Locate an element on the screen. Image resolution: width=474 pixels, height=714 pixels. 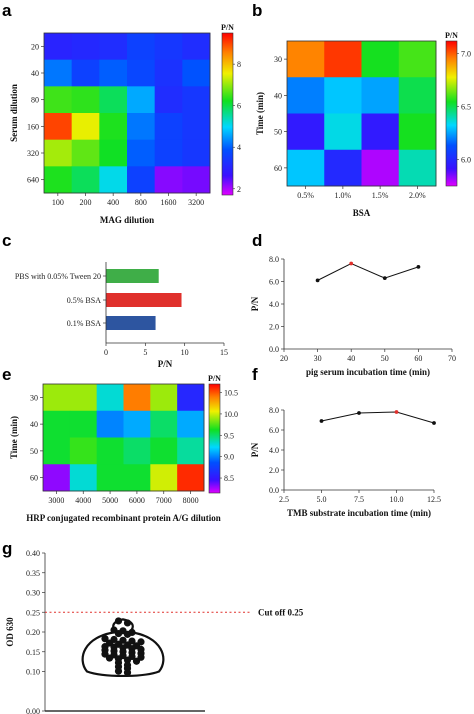
y-tick-label: 0.10 is located at coordinates (33, 672).